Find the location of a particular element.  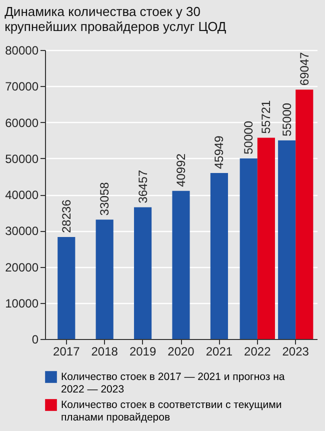

data-label: 50000 is located at coordinates (249, 137).